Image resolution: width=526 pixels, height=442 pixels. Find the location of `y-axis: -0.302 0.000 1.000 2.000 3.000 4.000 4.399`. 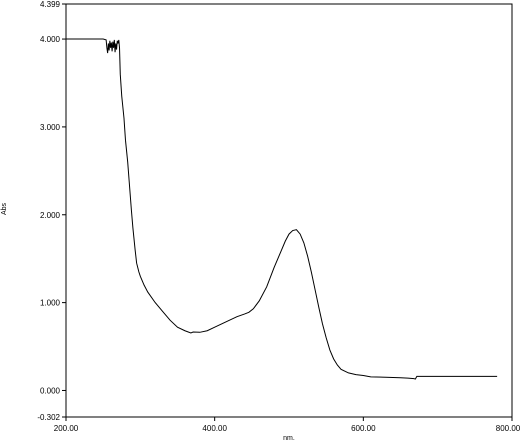

y-axis: -0.302 0.000 1.000 2.000 3.000 4.000 4.399 is located at coordinates (51, 211).